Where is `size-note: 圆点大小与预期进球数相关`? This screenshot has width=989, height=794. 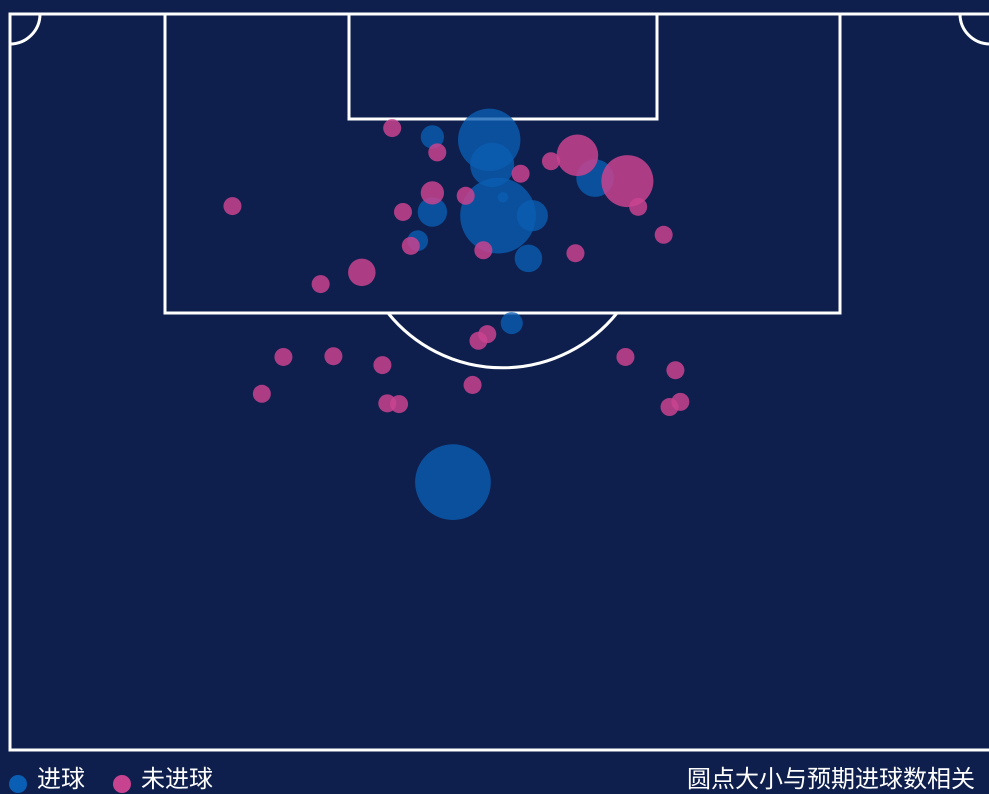 size-note: 圆点大小与预期进球数相关 is located at coordinates (831, 779).